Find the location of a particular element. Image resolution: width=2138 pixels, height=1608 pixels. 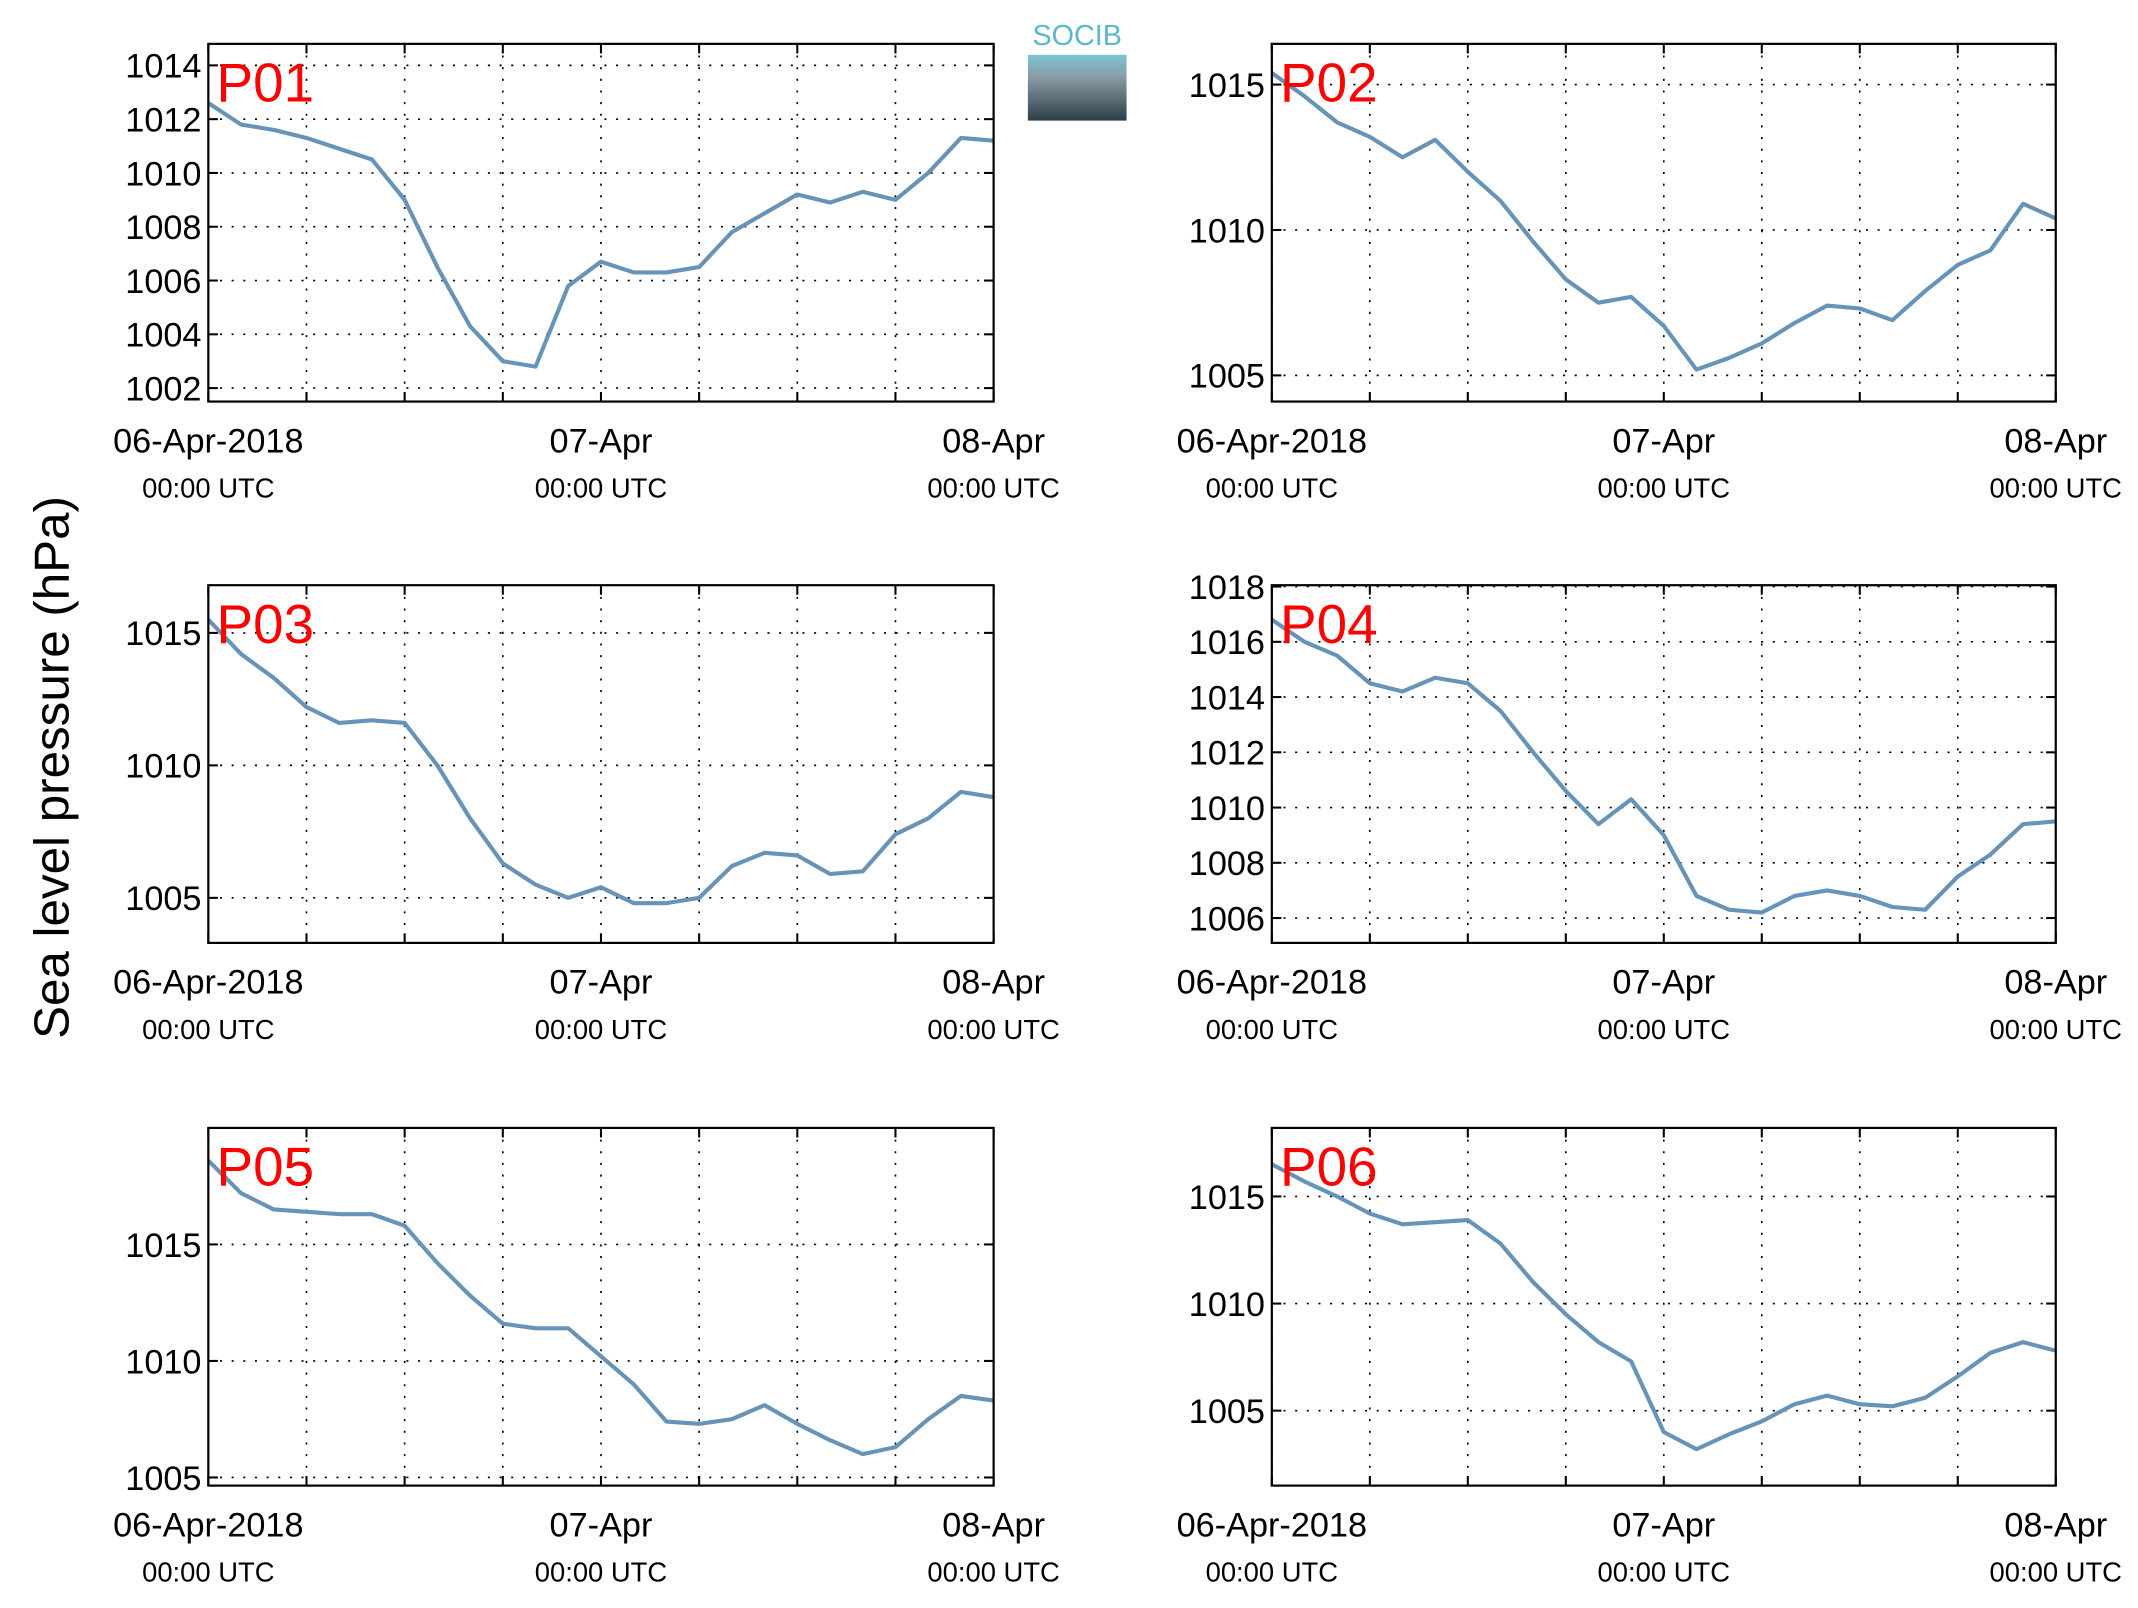

panel-label: P06 is located at coordinates (1329, 1166).